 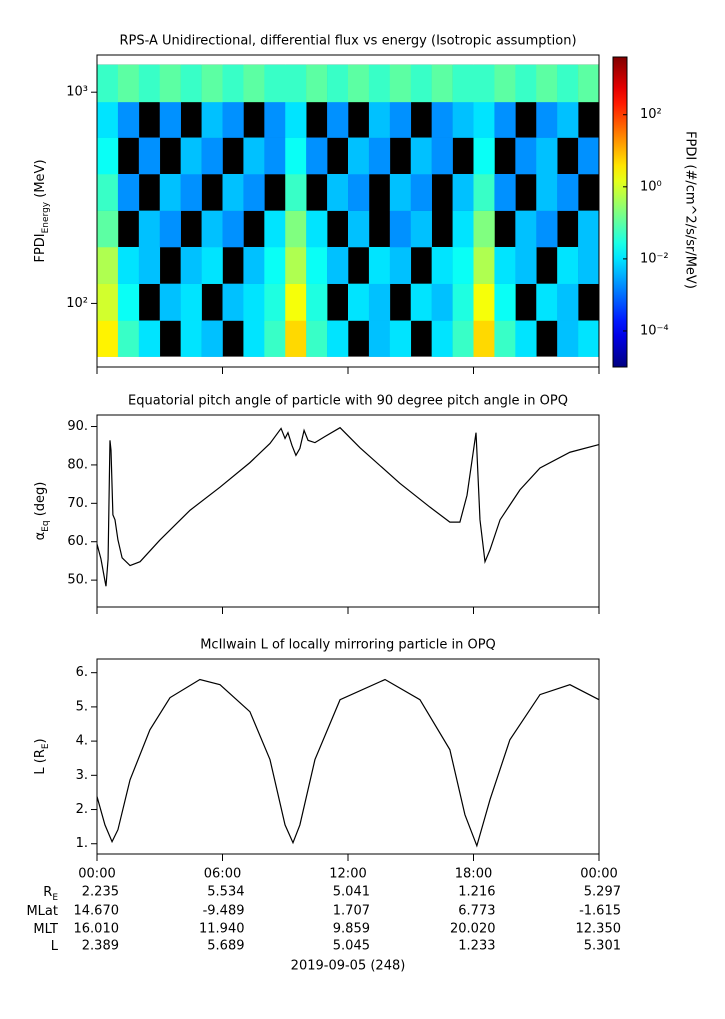 I want to click on ephemeris-value: 14.670, so click(x=97, y=911).